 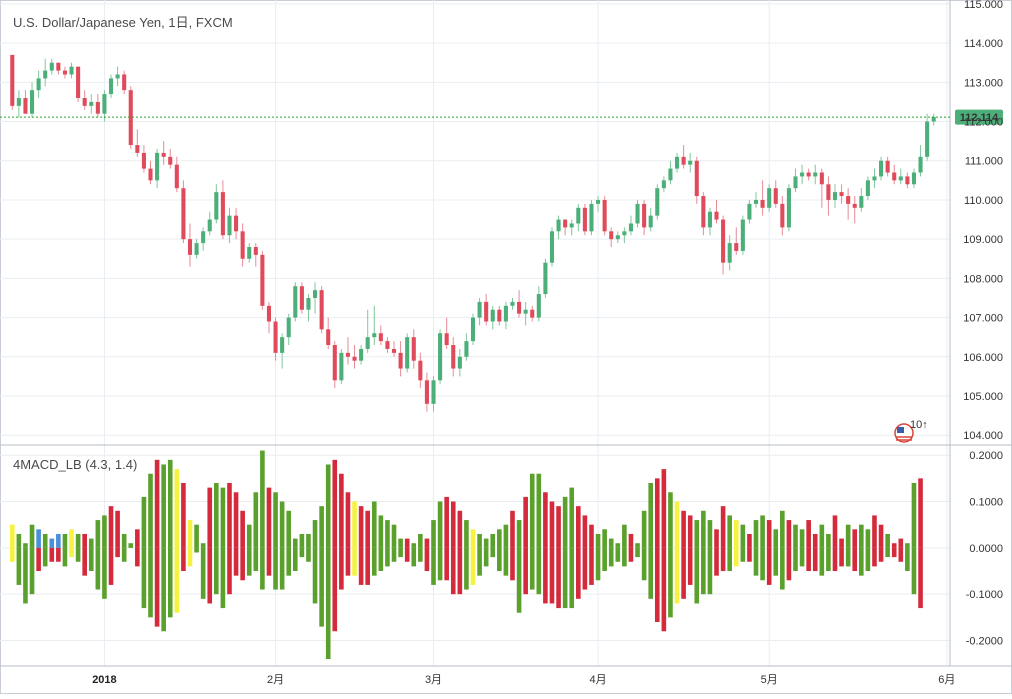 I want to click on price-tick-label: 110.000, so click(x=983, y=201).